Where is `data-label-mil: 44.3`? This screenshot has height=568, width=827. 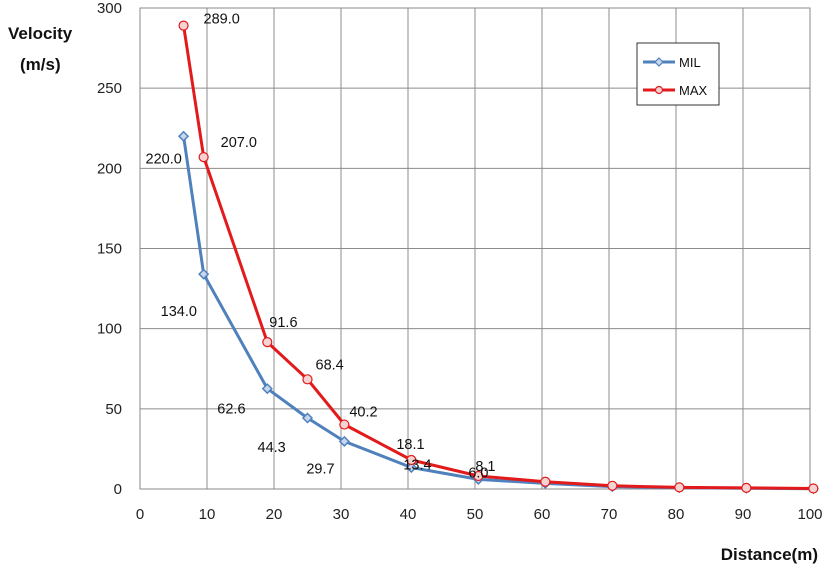 data-label-mil: 44.3 is located at coordinates (272, 448).